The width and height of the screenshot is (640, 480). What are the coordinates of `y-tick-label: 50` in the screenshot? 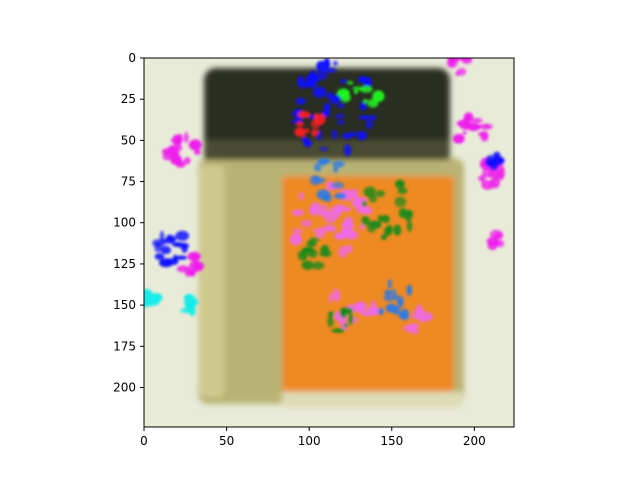 It's located at (128, 140).